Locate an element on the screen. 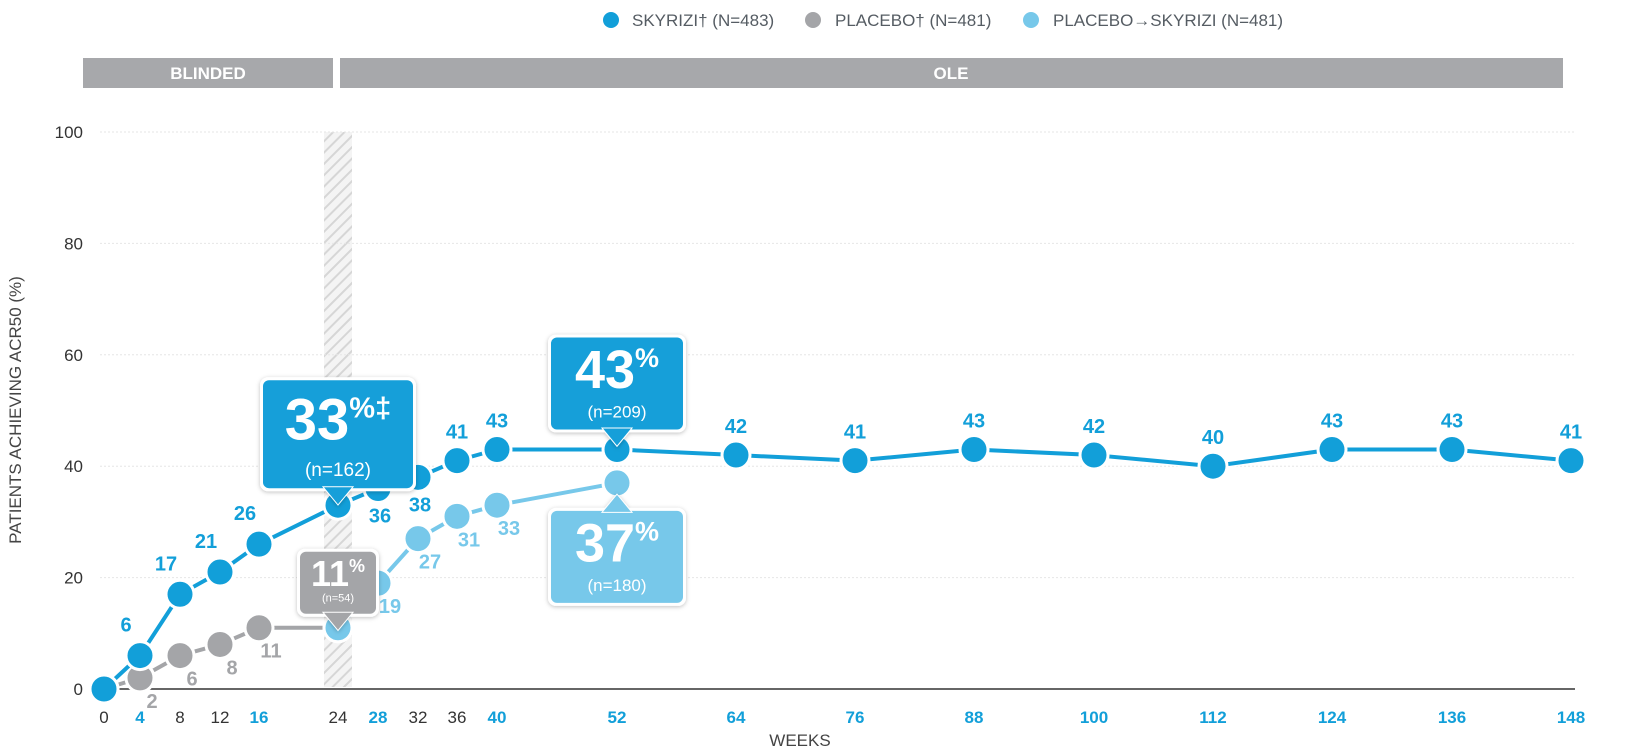 The width and height of the screenshot is (1640, 749). data-label-skyrizi-week-112: 40 is located at coordinates (1213, 438).